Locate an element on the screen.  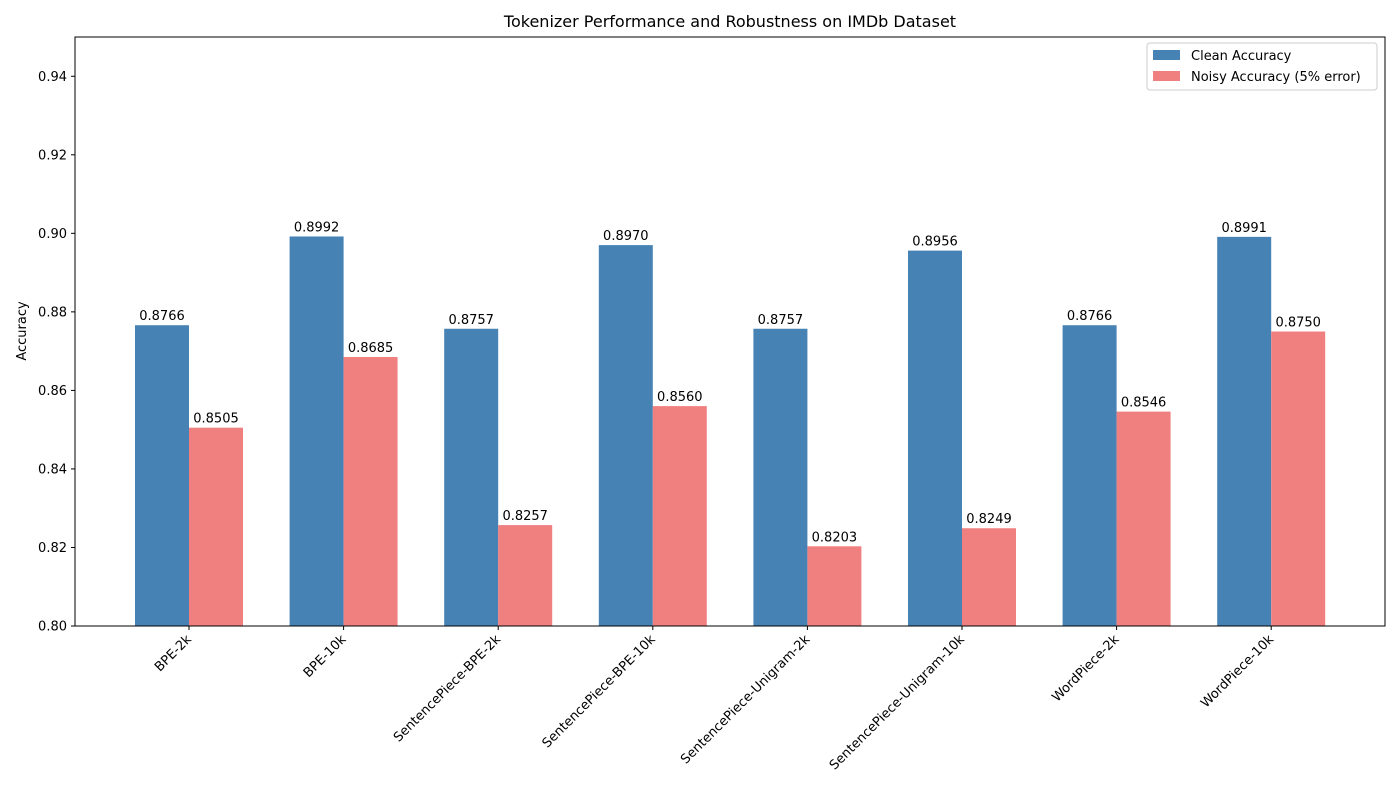
y-tick-label: 0.88 is located at coordinates (52, 312).